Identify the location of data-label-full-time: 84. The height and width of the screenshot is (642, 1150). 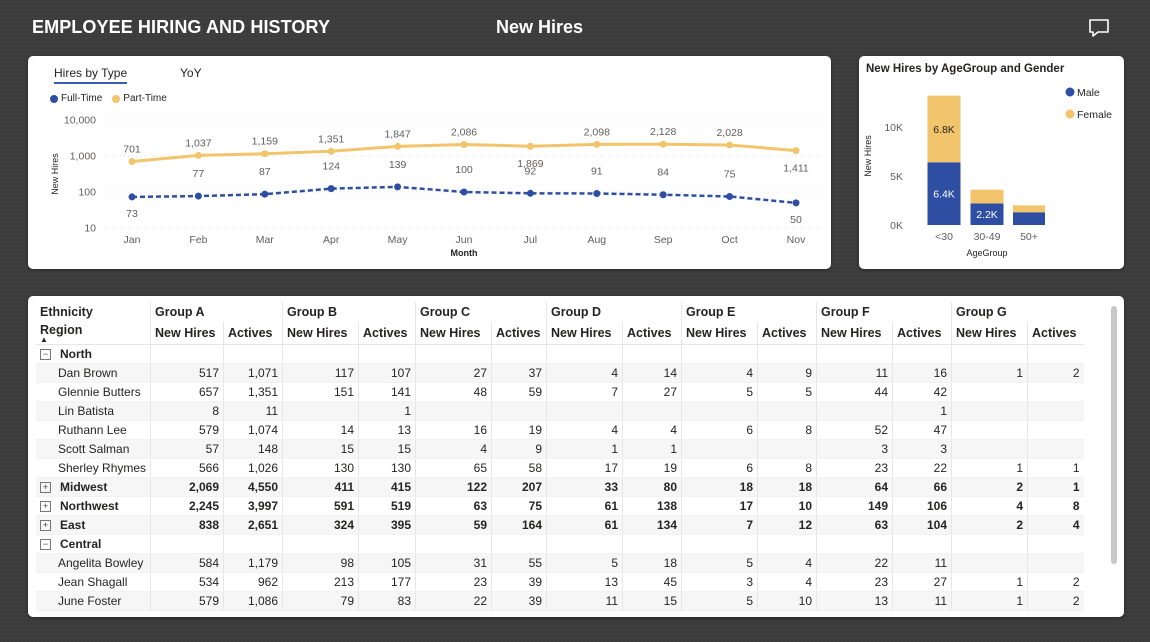
(663, 173).